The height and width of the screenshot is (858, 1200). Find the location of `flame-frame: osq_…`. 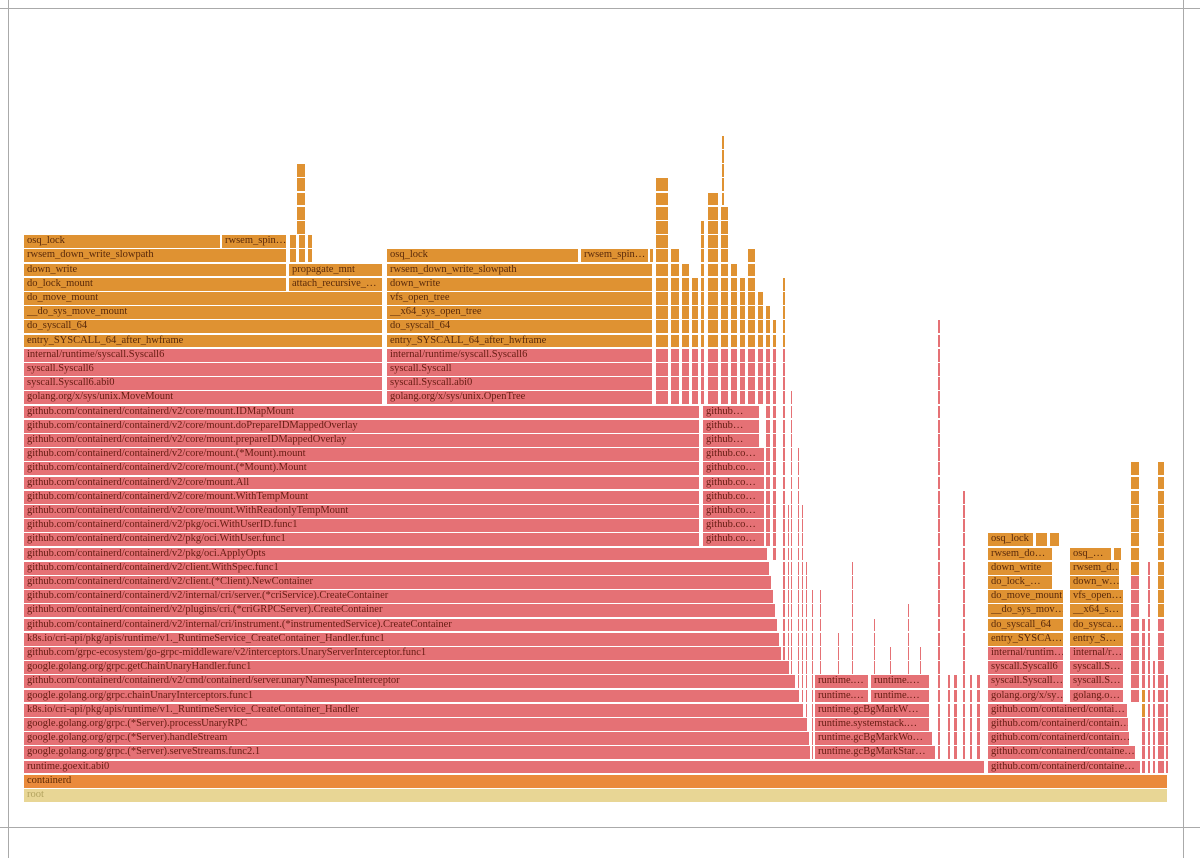

flame-frame: osq_… is located at coordinates (1090, 554).